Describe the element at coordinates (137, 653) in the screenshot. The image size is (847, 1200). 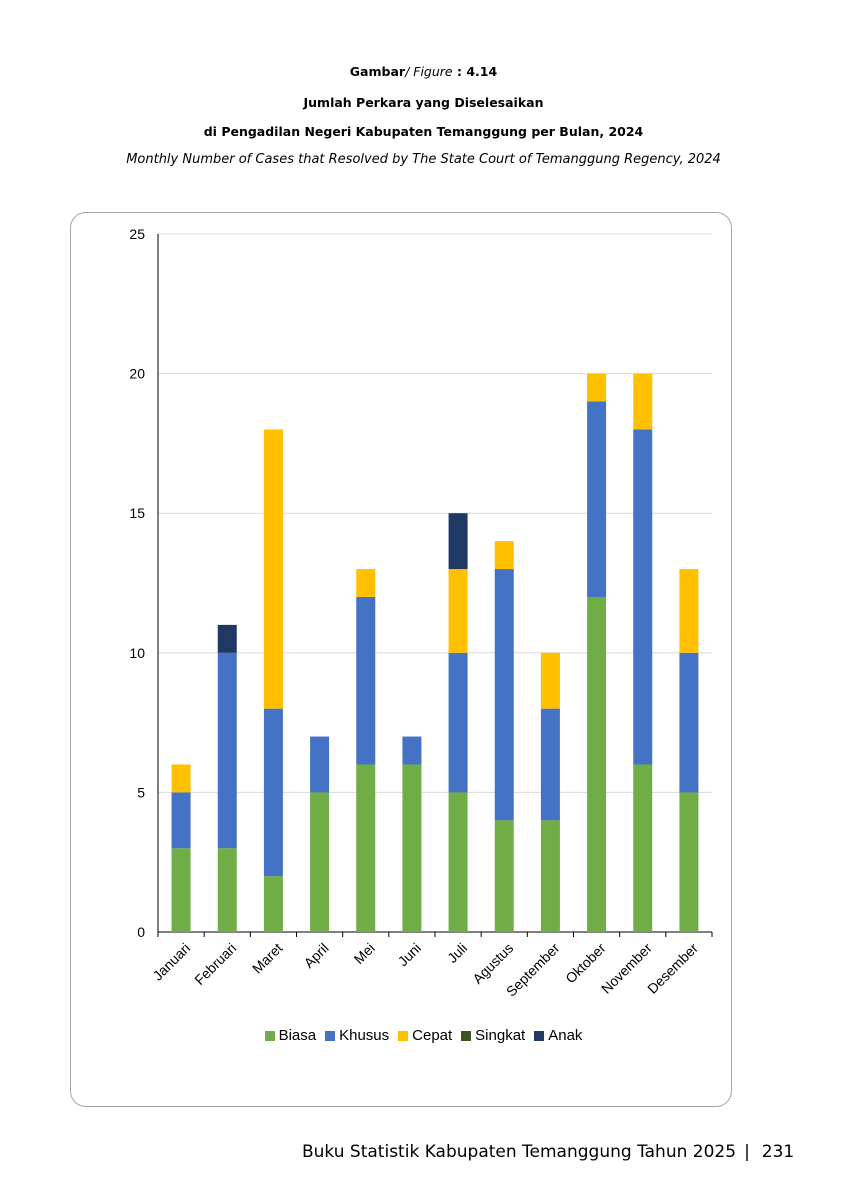
I see `y-tick-label: 10` at that location.